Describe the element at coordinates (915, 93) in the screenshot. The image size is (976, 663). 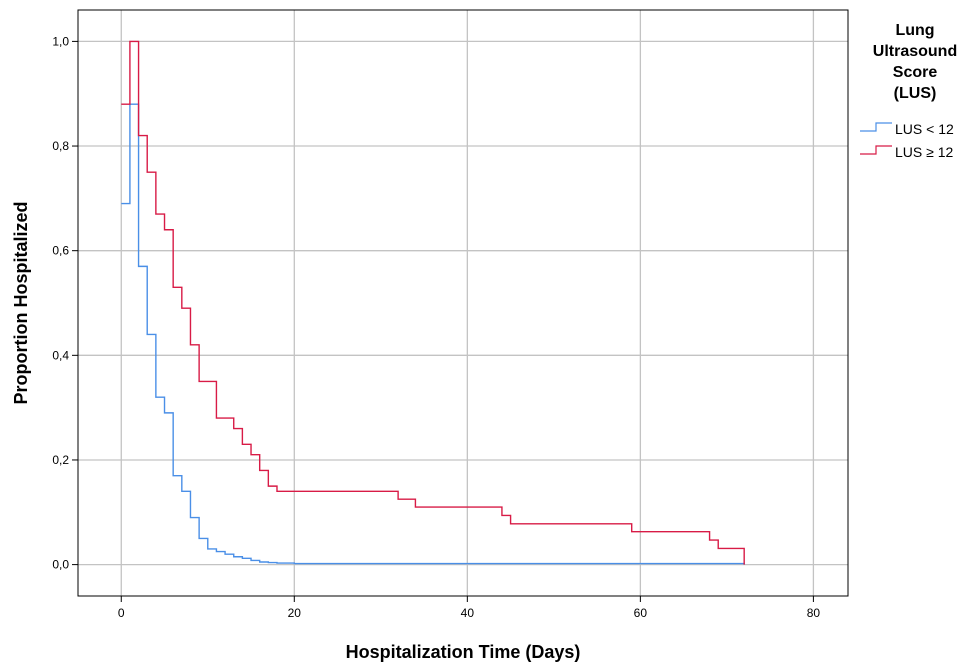
I see `legend-title-line-4: (LUS)` at that location.